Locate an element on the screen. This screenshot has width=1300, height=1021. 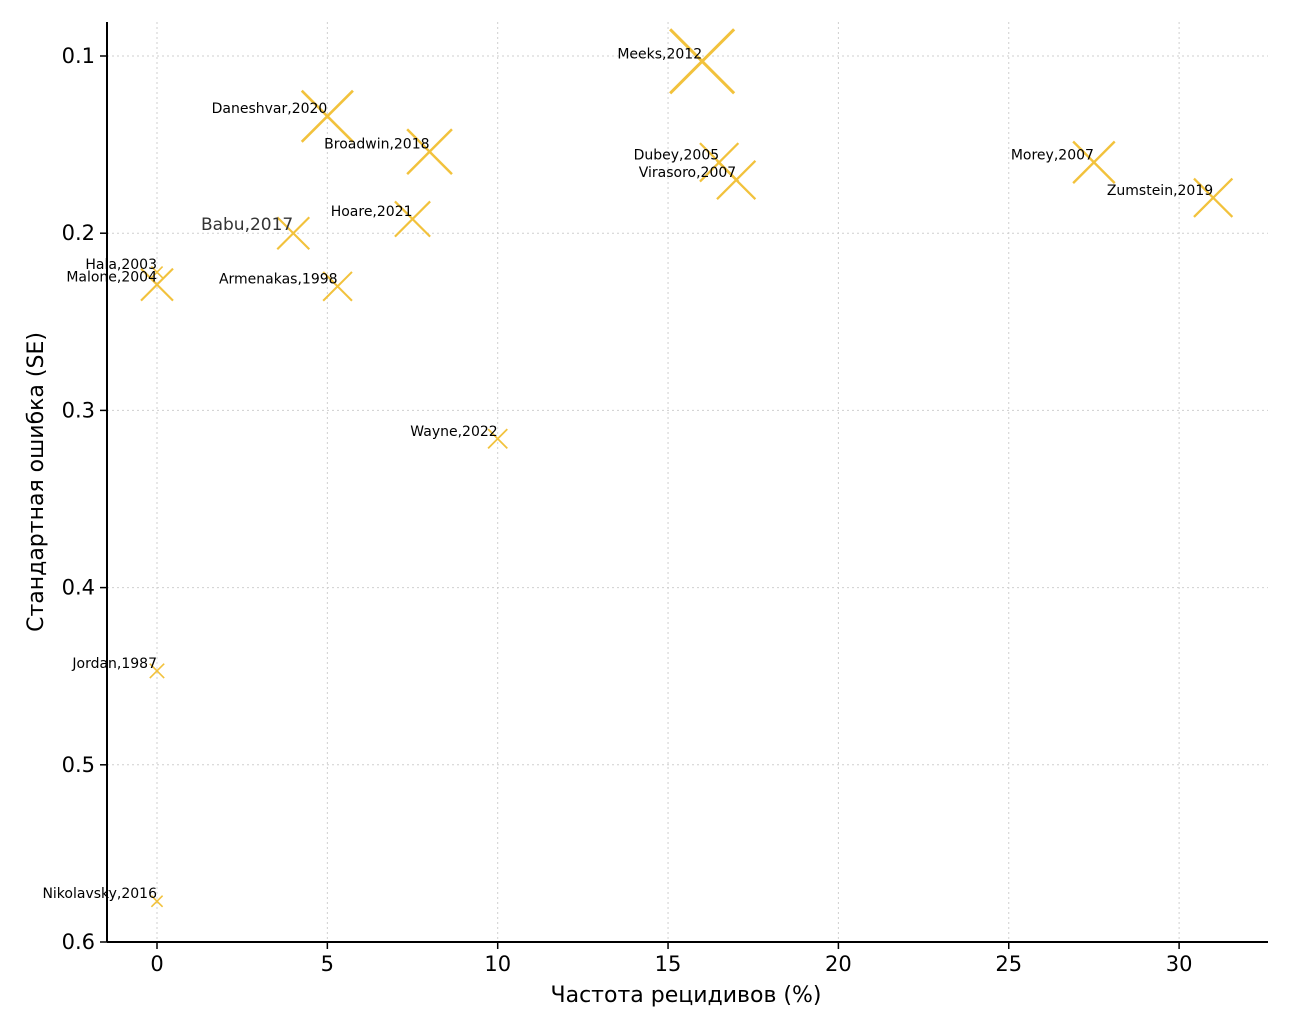
data-point-label: Armenakas,1998 is located at coordinates (278, 279).